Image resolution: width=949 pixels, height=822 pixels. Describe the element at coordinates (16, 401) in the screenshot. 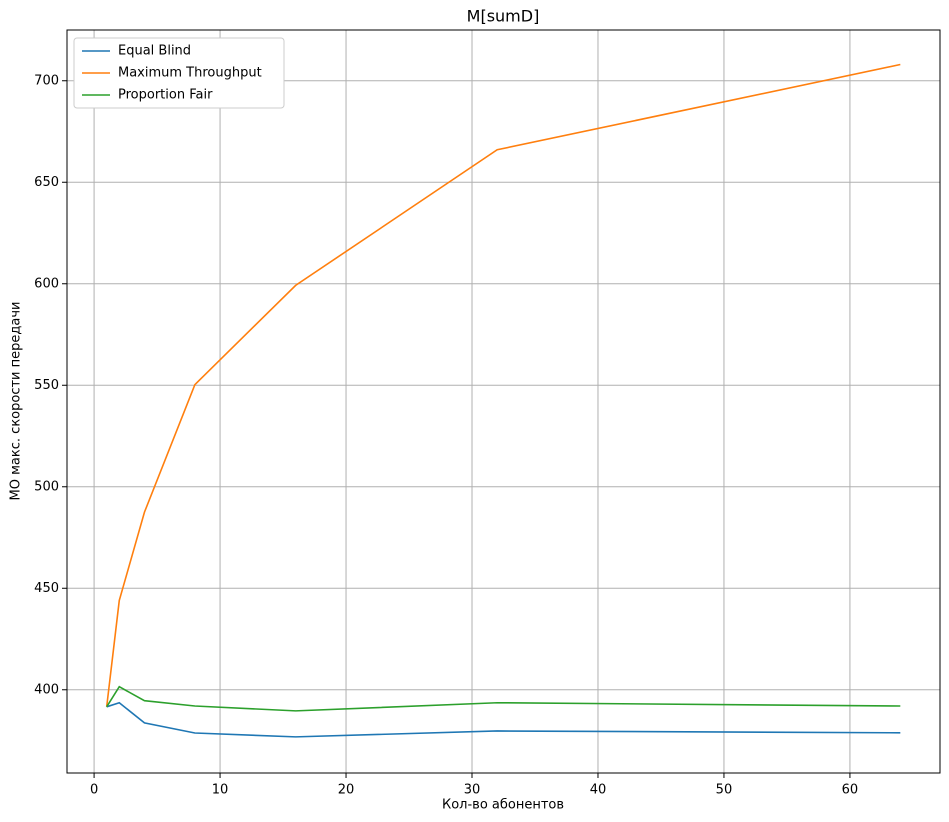

I see `y-axis-label: МО макс. скорости передачи` at that location.